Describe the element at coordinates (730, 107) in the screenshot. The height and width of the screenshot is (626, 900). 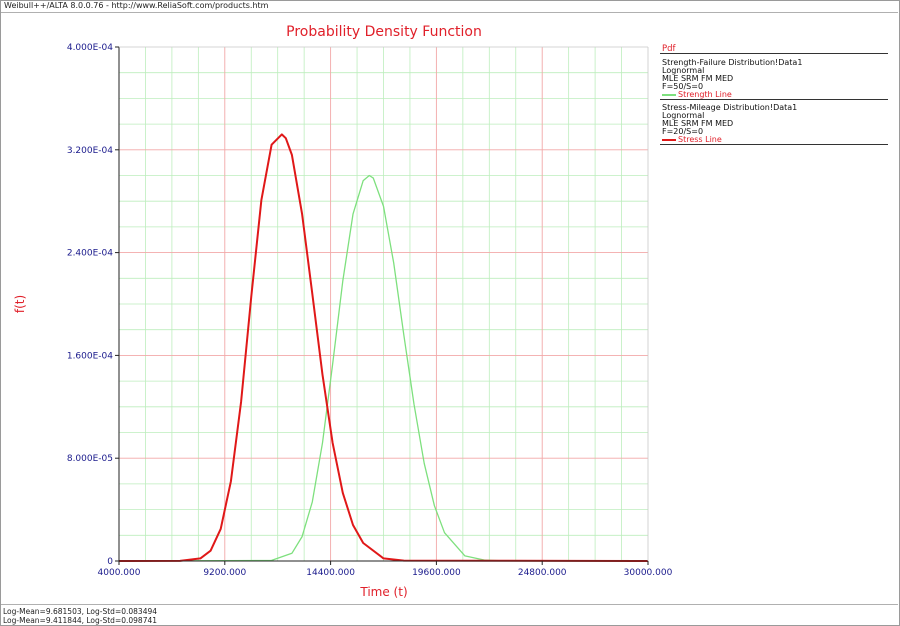
I see `legend-group-2-name: Stress-Mileage Distribution!Data1` at that location.